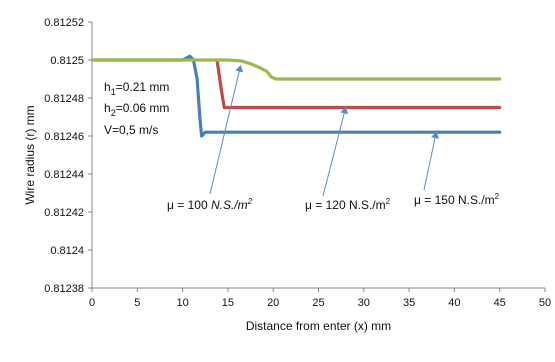  I want to click on y-tick-label: 0.81252, so click(64, 23).